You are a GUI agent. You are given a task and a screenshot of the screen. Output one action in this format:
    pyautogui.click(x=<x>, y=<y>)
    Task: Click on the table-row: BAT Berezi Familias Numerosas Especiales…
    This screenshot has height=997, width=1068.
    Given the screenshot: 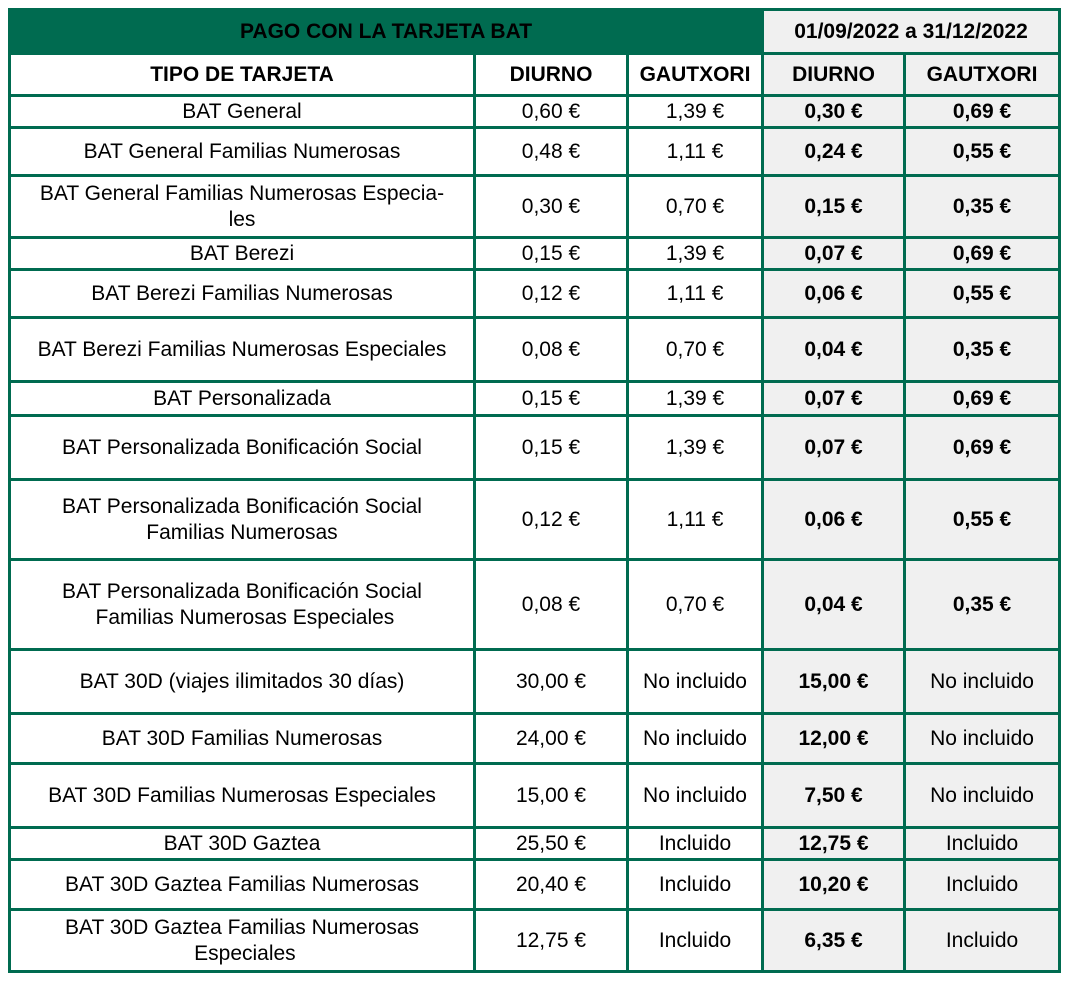 What is the action you would take?
    pyautogui.click(x=535, y=349)
    